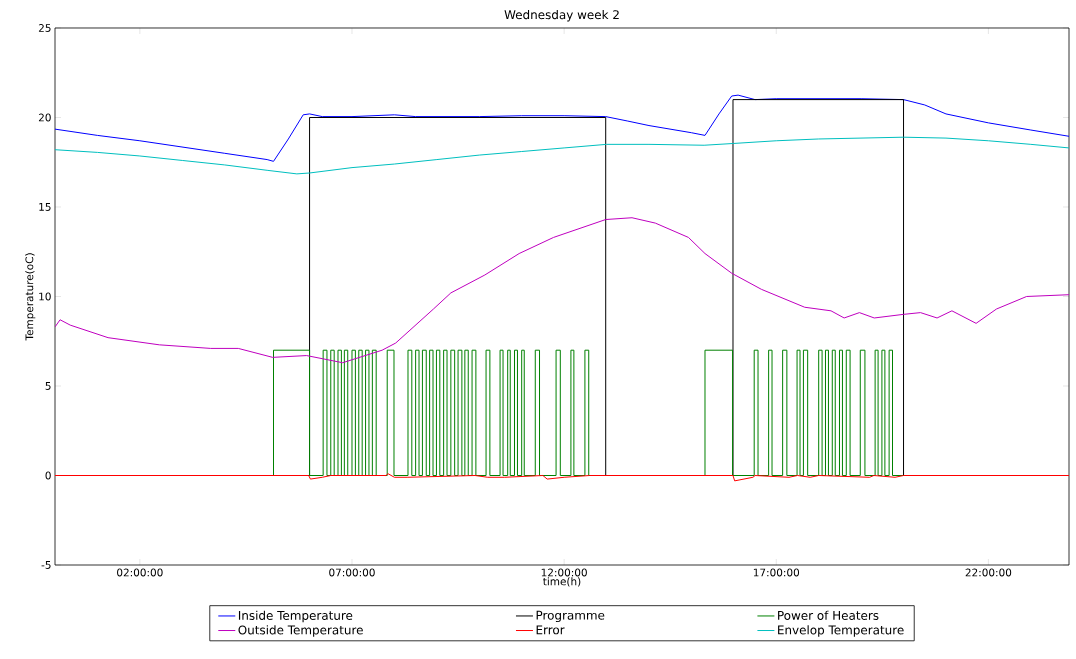 This screenshot has width=1076, height=659. What do you see at coordinates (45, 207) in the screenshot?
I see `y-tick-label: 15` at bounding box center [45, 207].